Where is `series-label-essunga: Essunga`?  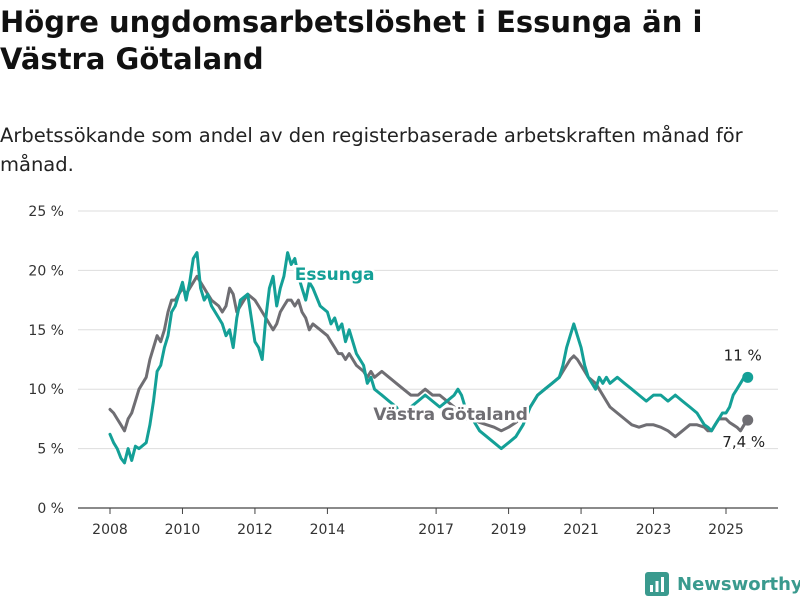 series-label-essunga: Essunga is located at coordinates (335, 275).